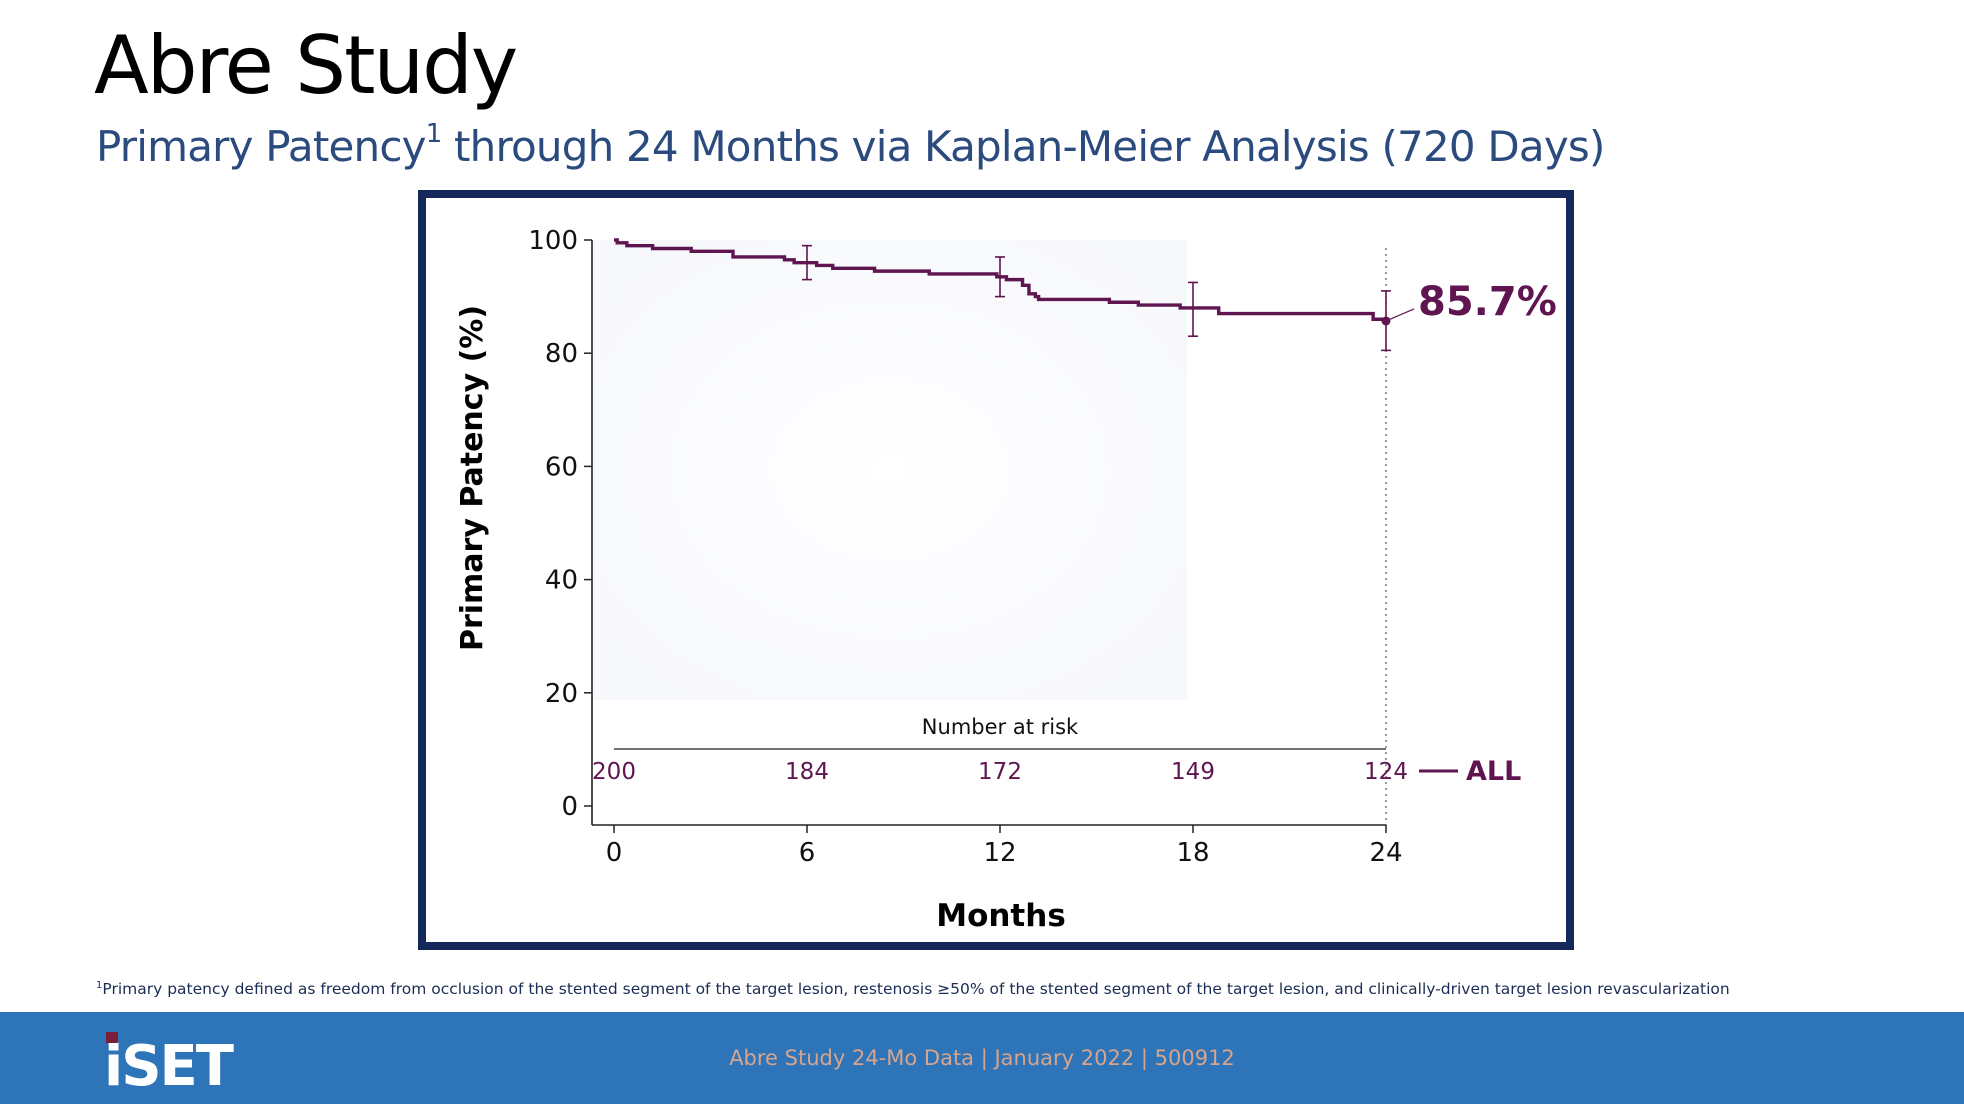 The height and width of the screenshot is (1104, 1964). What do you see at coordinates (261, 146) in the screenshot?
I see `subtitle-main: Primary Patency` at bounding box center [261, 146].